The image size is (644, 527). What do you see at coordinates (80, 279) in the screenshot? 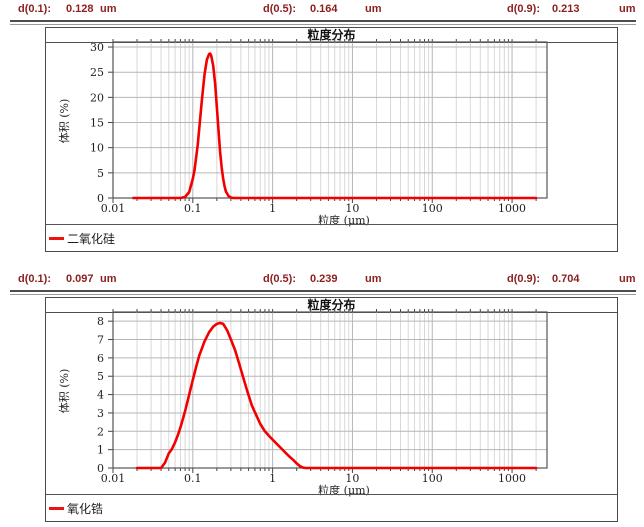
I see `d10-value: 0.097` at bounding box center [80, 279].